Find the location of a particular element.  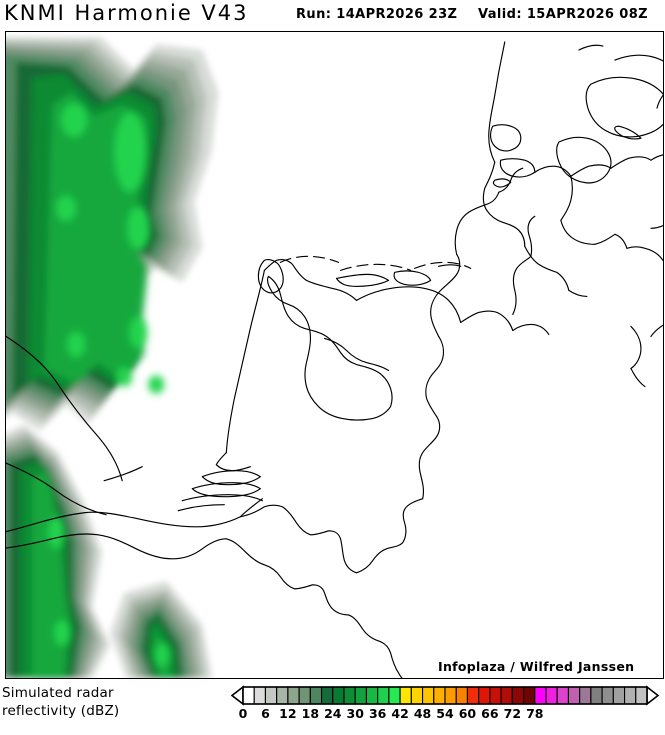

colorbar-tick-label: 42 is located at coordinates (399, 713).